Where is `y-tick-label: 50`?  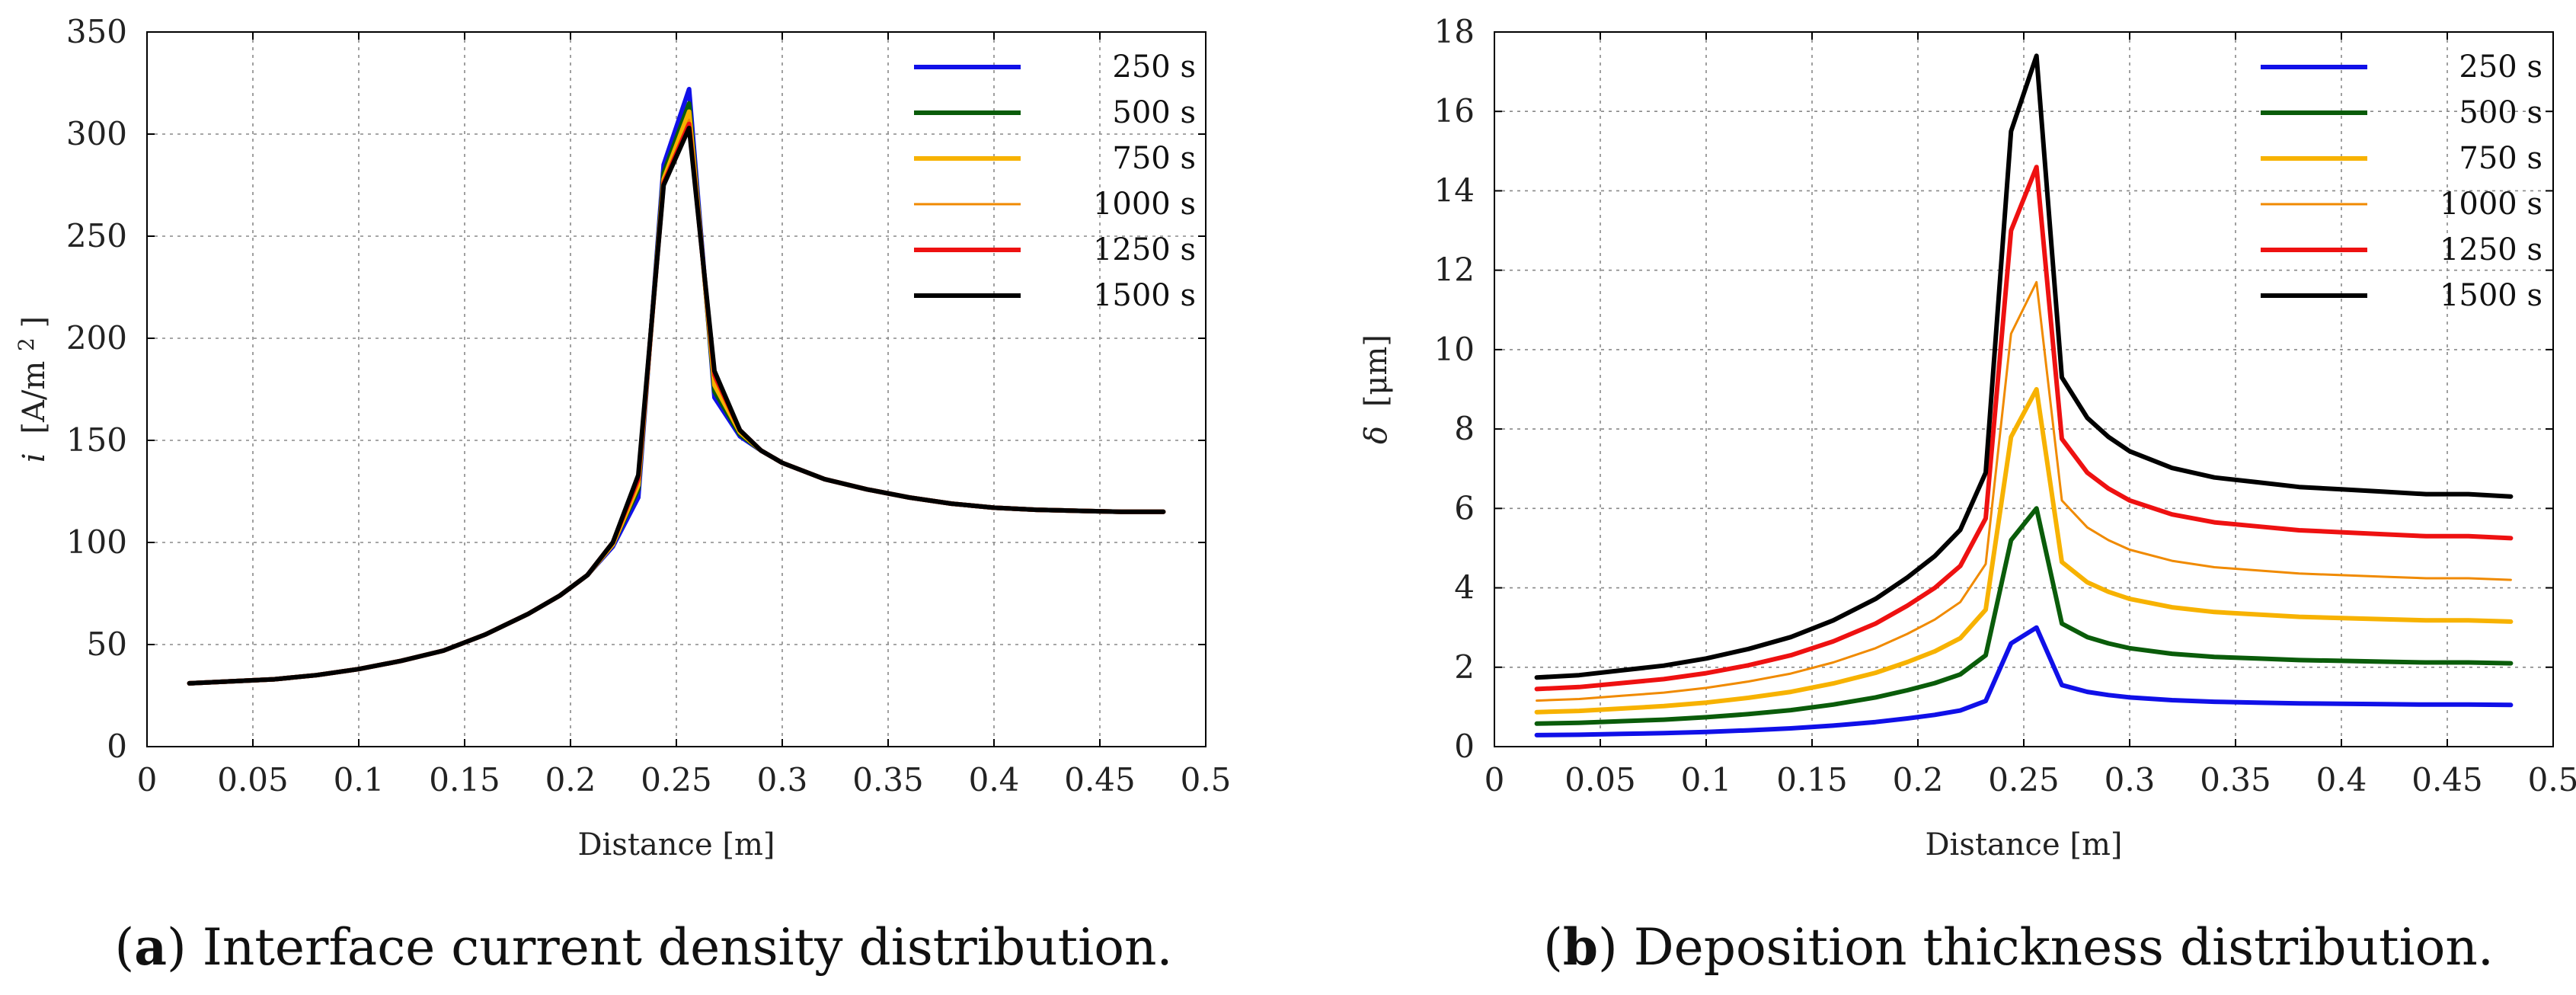 y-tick-label: 50 is located at coordinates (107, 644).